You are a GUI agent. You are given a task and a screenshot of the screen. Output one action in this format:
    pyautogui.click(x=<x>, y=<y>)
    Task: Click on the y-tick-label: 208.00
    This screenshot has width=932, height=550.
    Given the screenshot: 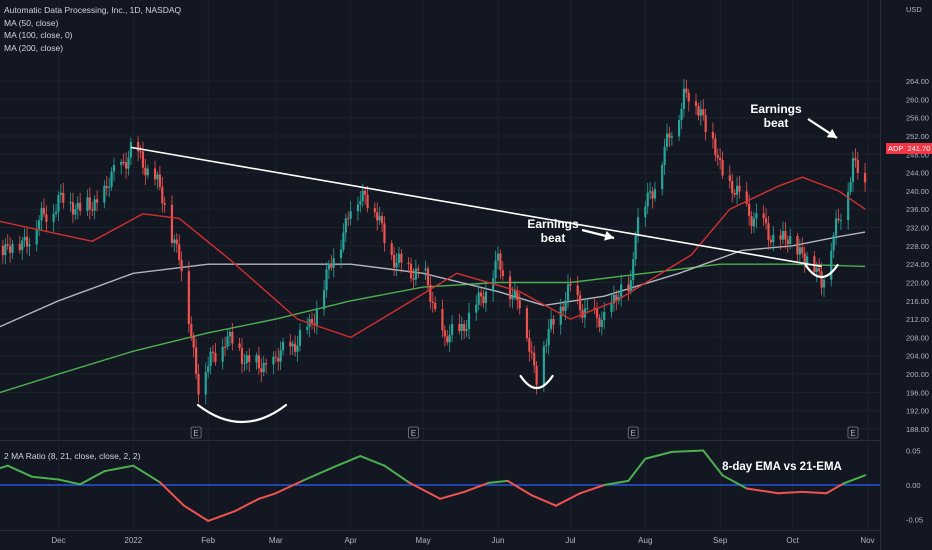 What is the action you would take?
    pyautogui.click(x=917, y=337)
    